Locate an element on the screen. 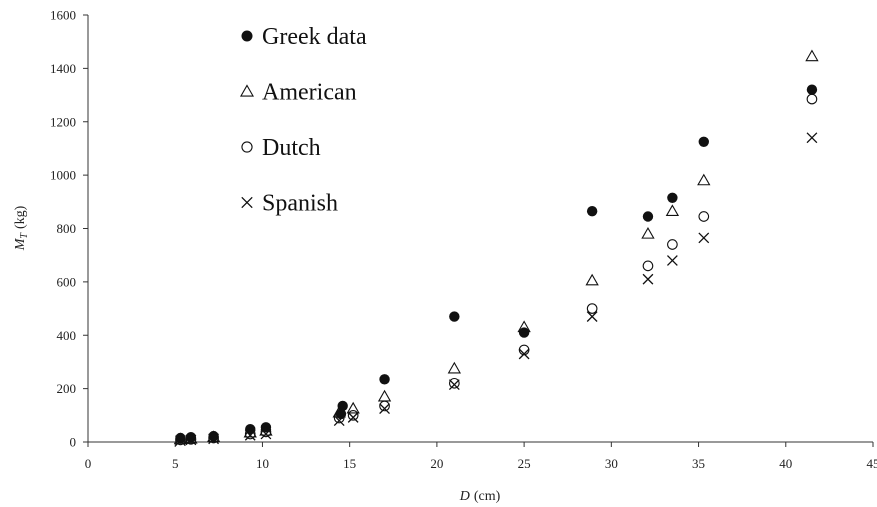 The image size is (877, 507). y-tick-label: 1600 is located at coordinates (63, 15).